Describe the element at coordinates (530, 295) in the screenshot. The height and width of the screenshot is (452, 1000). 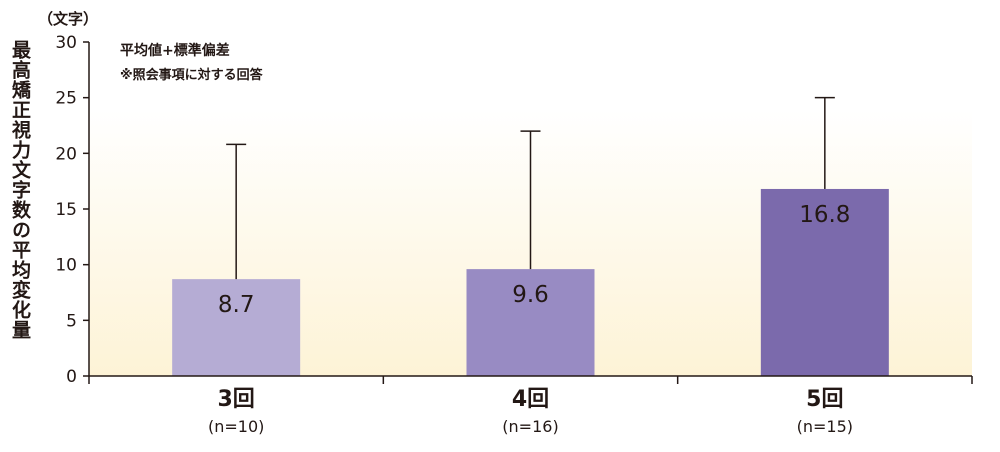
I see `bar-value-label: 9.6` at that location.